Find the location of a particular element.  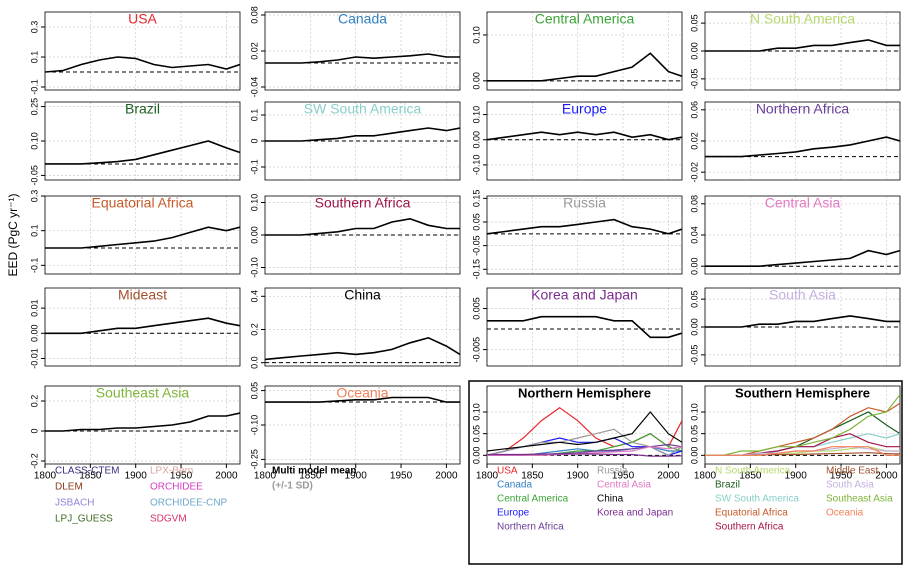

y-tick-label: -0.04 is located at coordinates (254, 87).